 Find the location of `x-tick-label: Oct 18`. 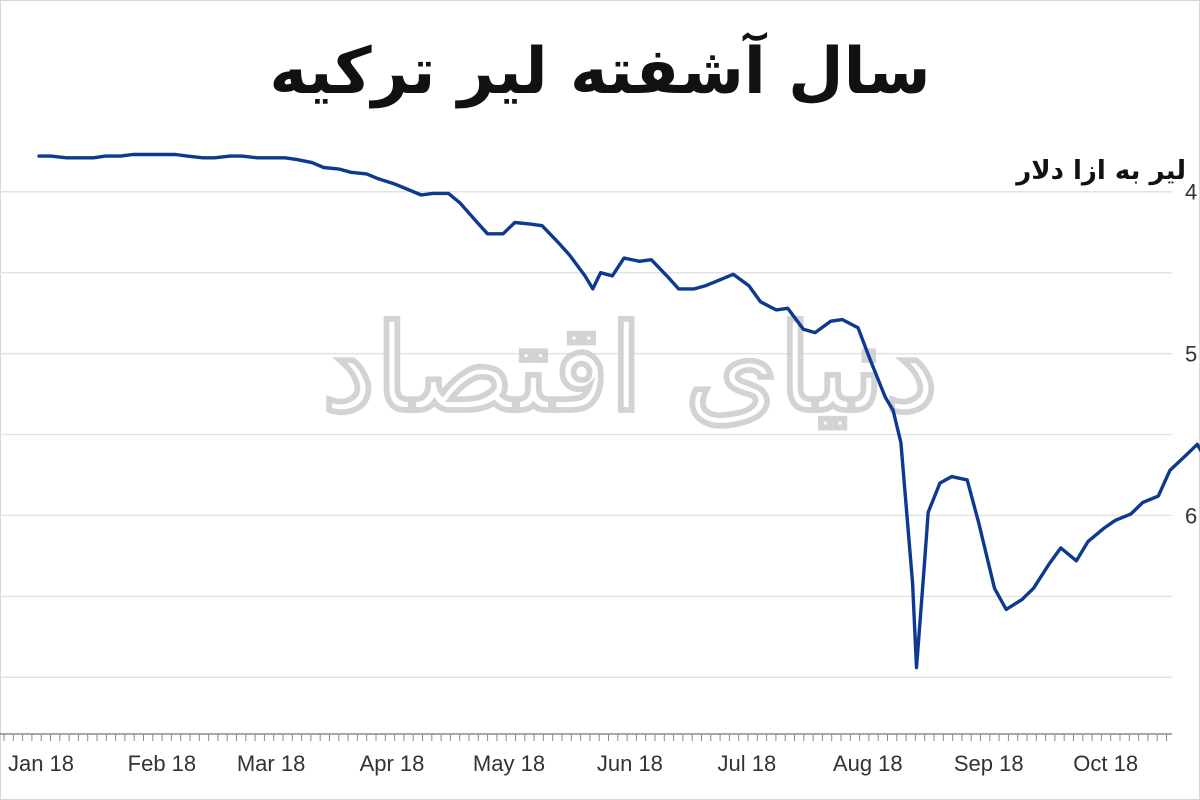

x-tick-label: Oct 18 is located at coordinates (1105, 763).